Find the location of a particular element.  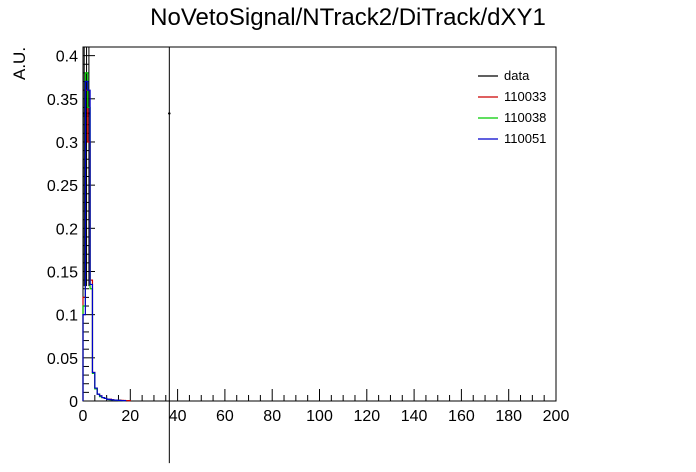

y-tick-label: 0.4 is located at coordinates (67, 57).